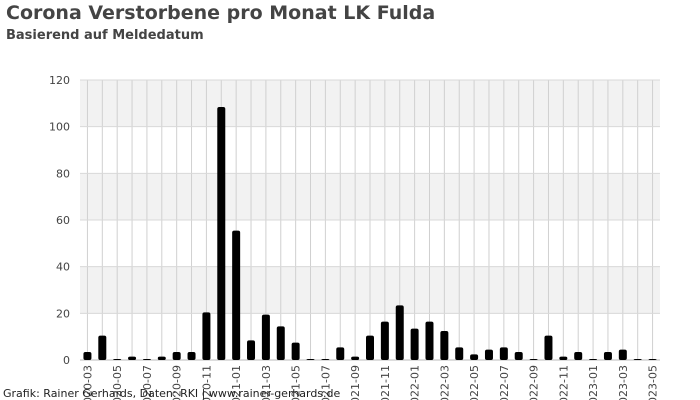  I want to click on x-tick-label: 2020-09, so click(177, 382).